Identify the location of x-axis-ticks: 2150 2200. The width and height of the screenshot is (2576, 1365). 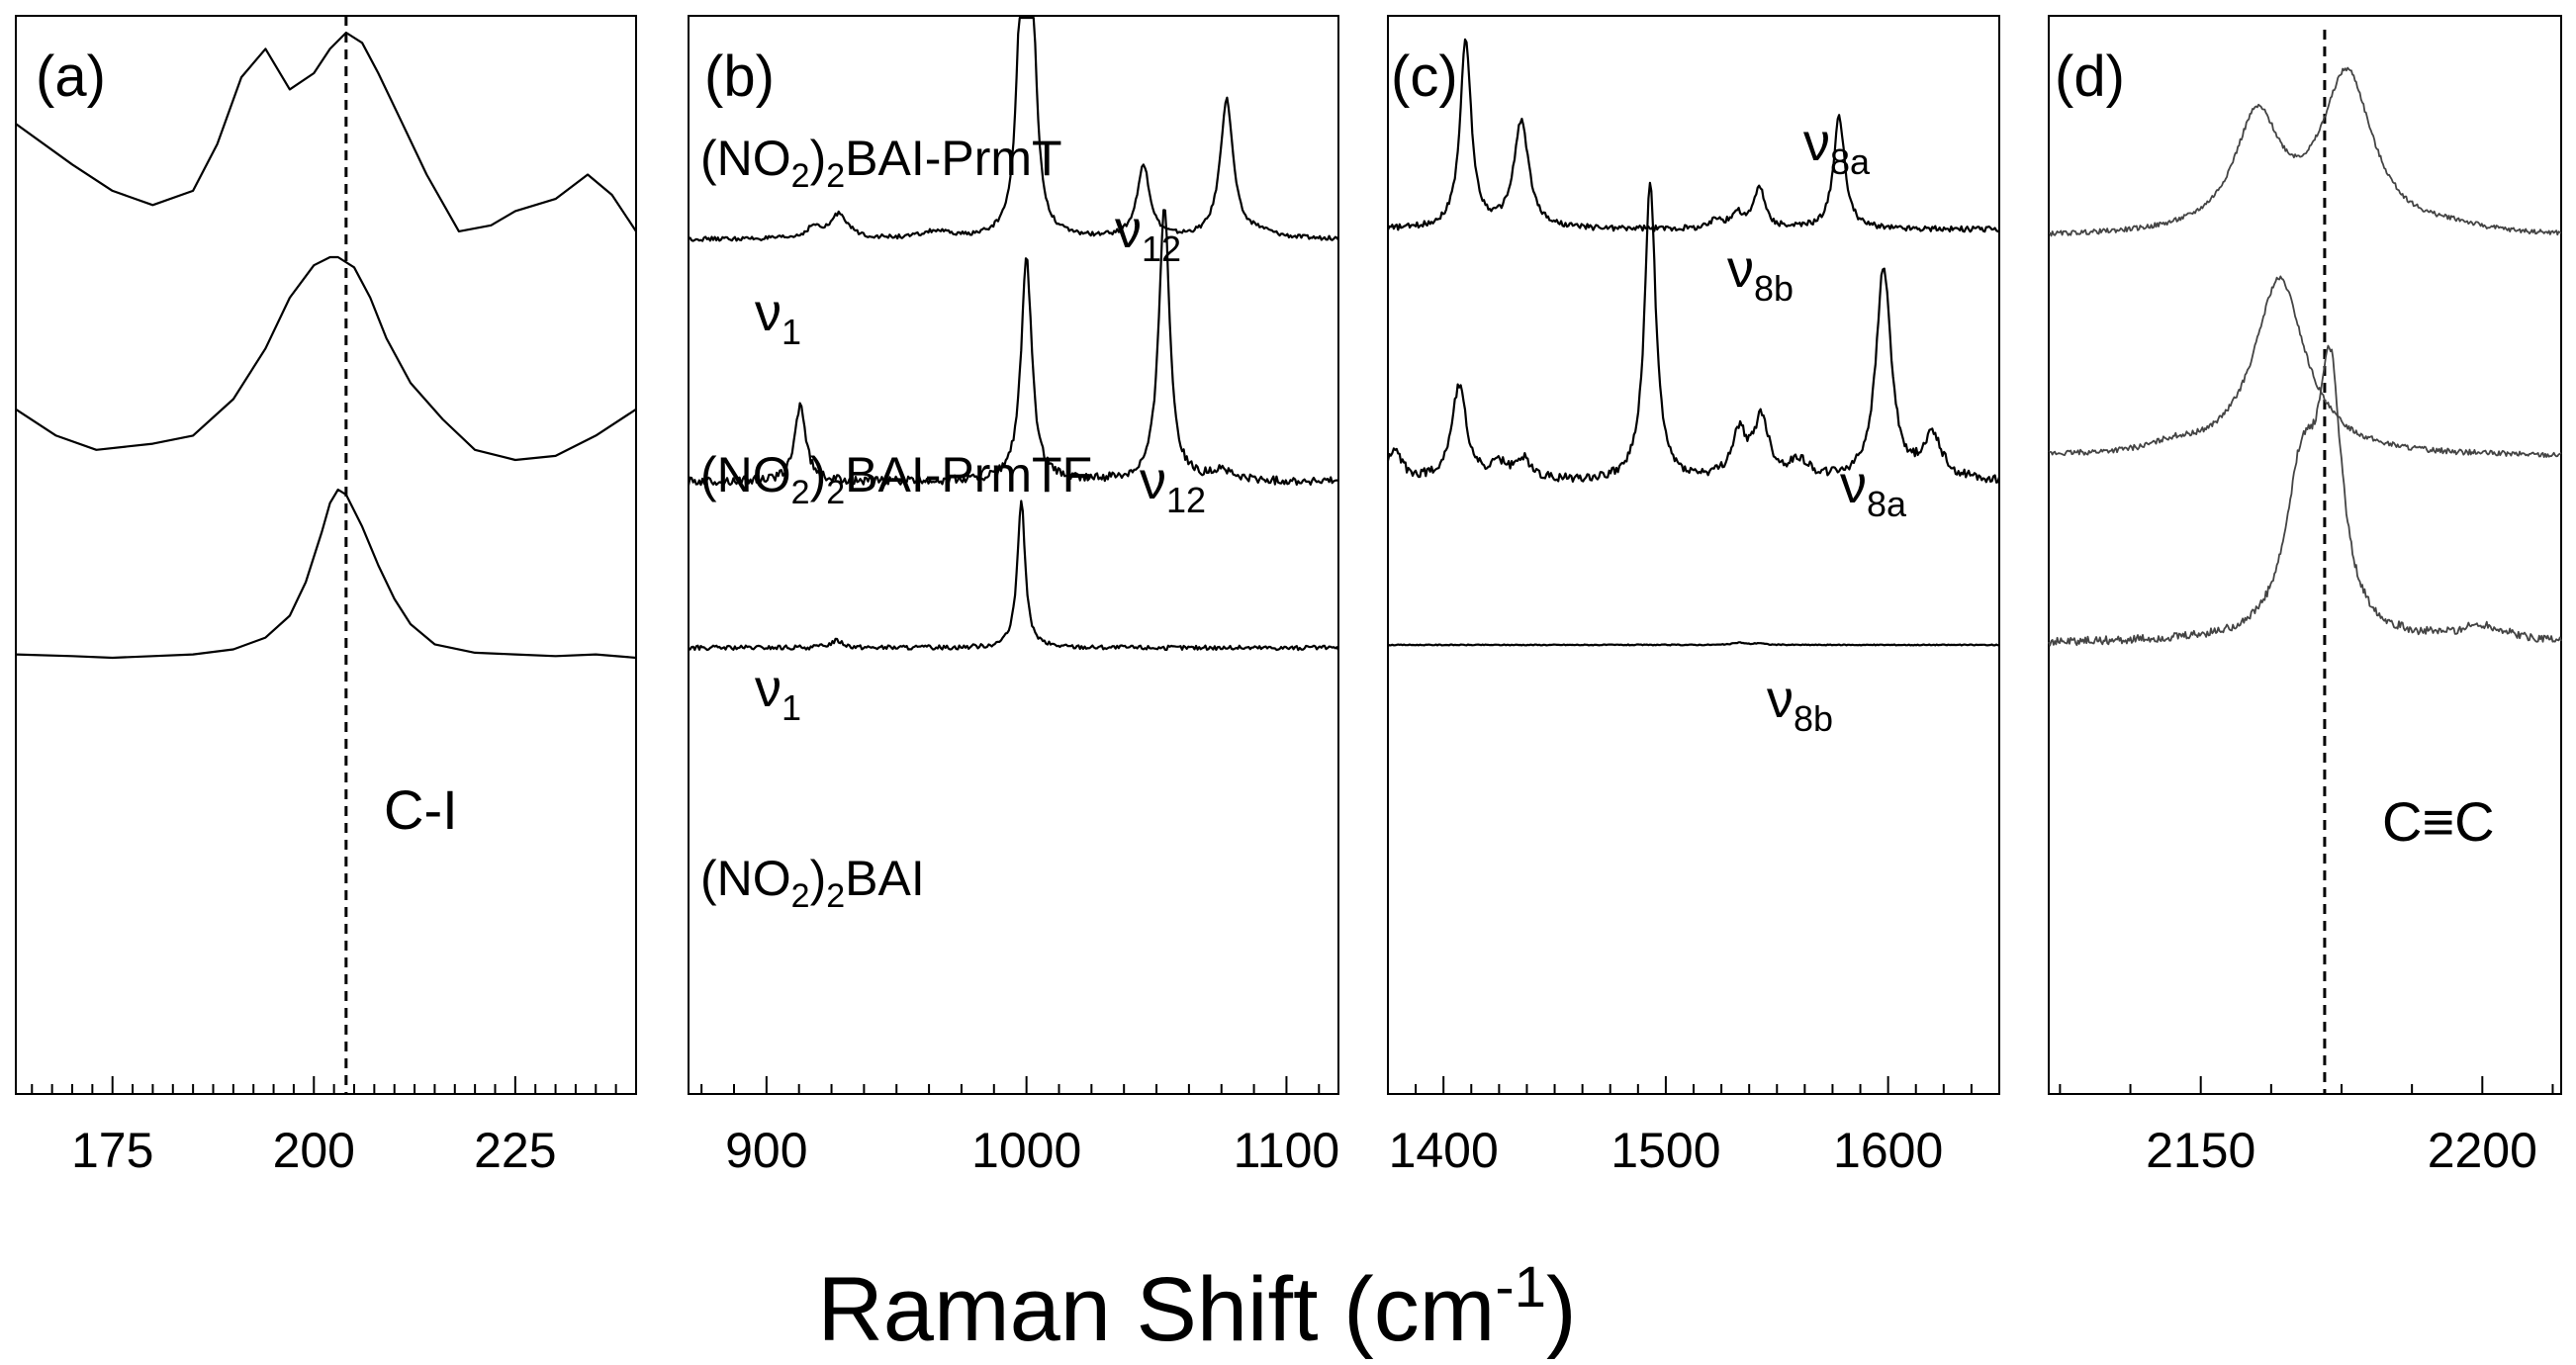
(2306, 1127).